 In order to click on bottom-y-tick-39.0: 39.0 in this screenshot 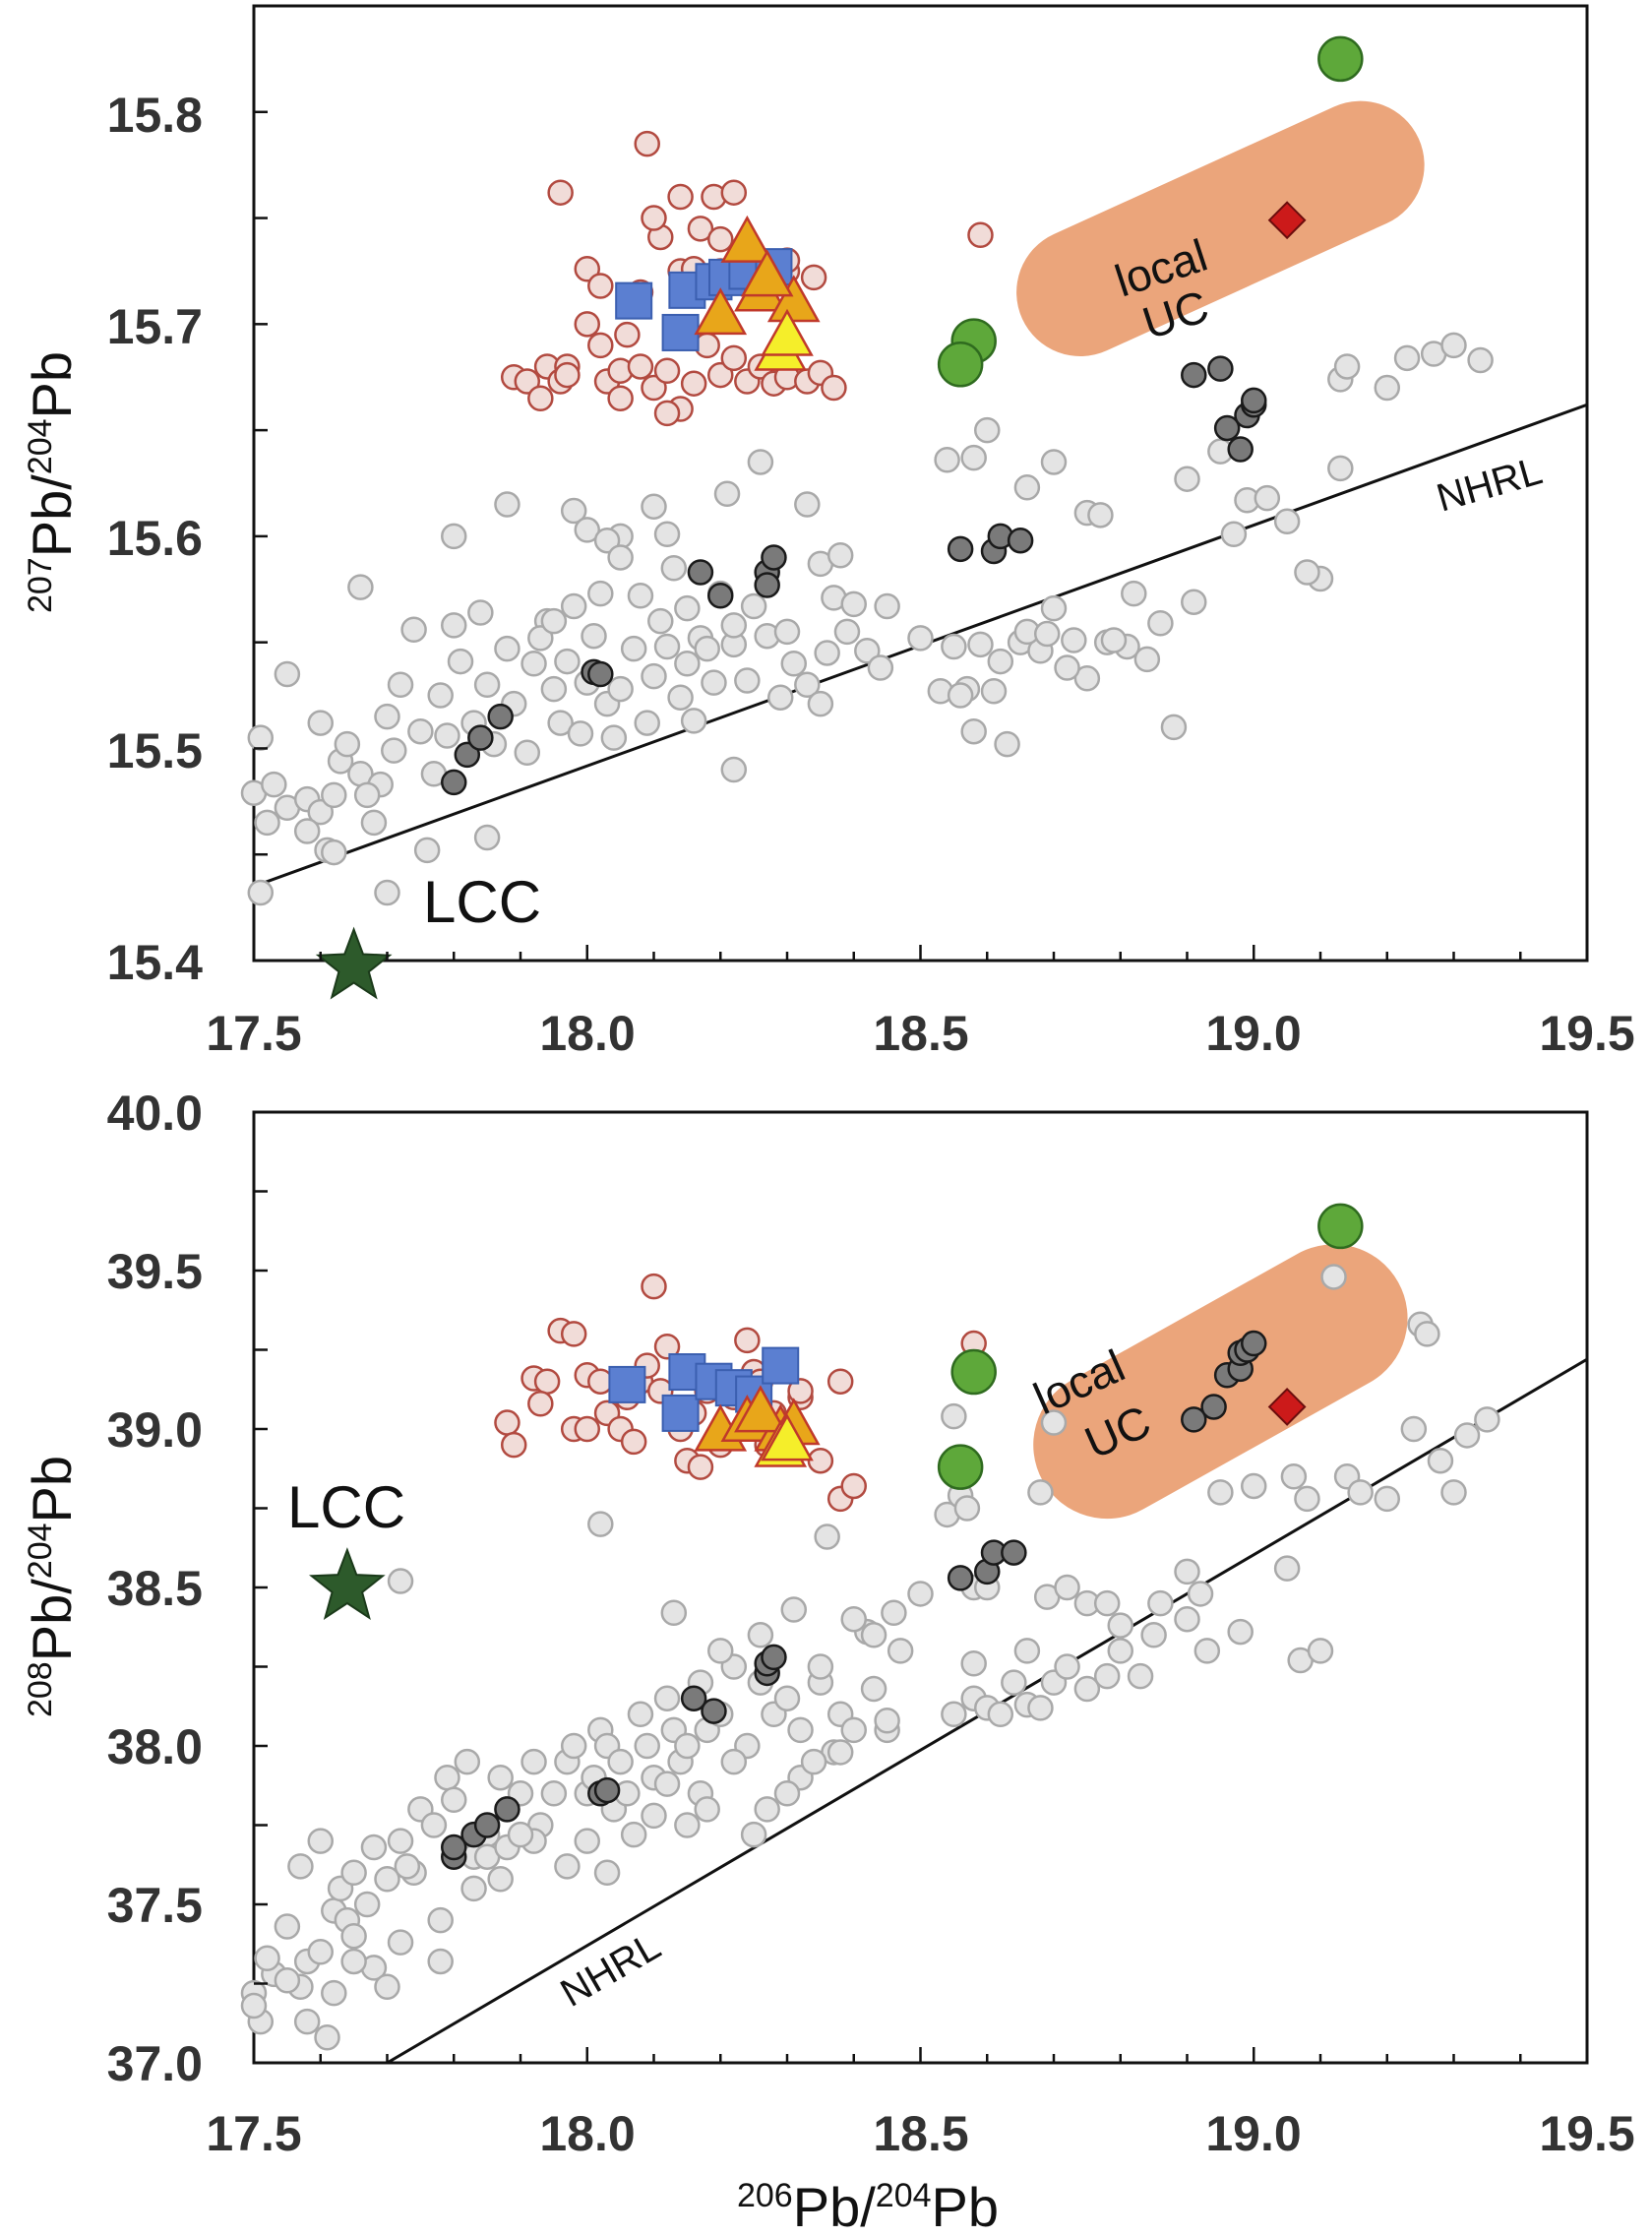, I will do `click(155, 1430)`.